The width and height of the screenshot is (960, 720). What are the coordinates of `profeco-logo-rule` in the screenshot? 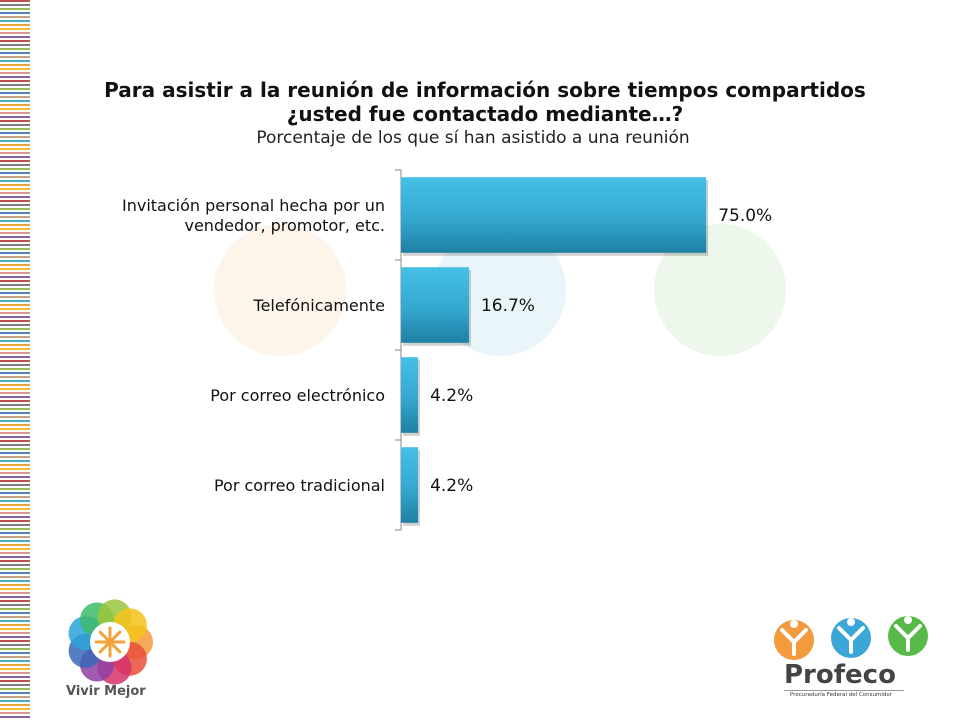 It's located at (844, 690).